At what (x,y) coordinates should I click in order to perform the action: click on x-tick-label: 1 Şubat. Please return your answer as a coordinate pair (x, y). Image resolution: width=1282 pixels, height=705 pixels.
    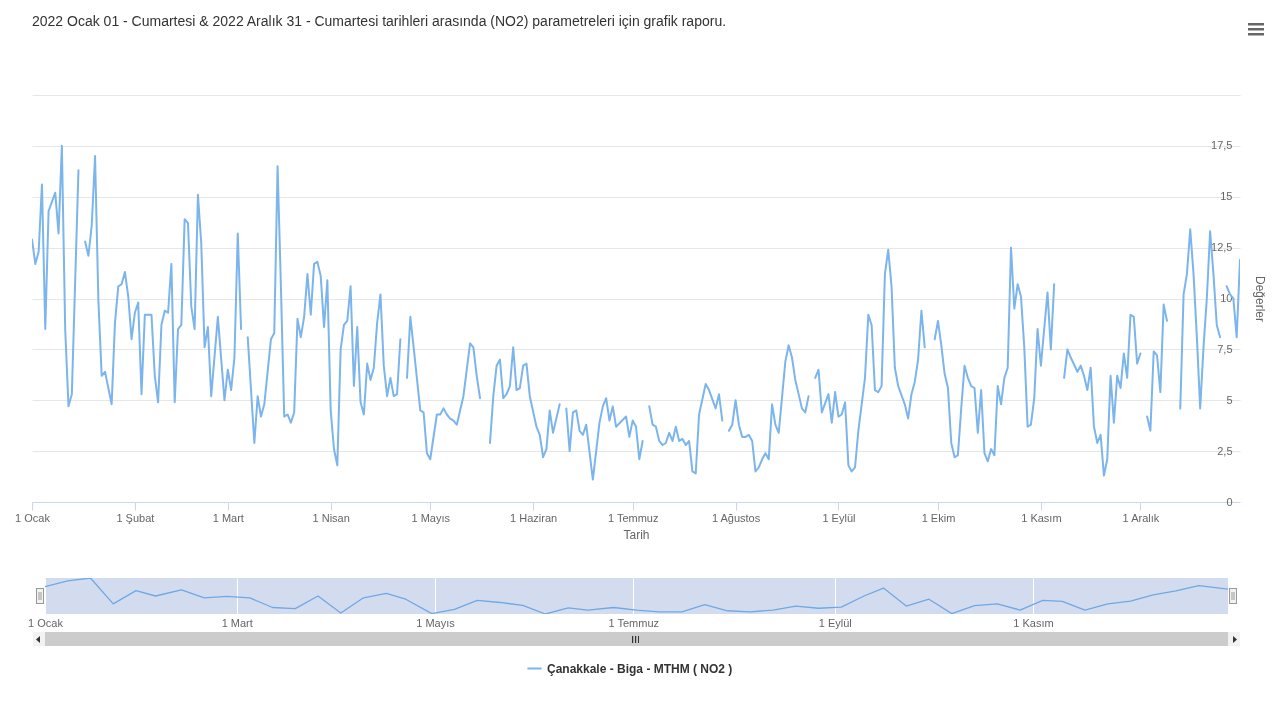
    Looking at the image, I should click on (135, 517).